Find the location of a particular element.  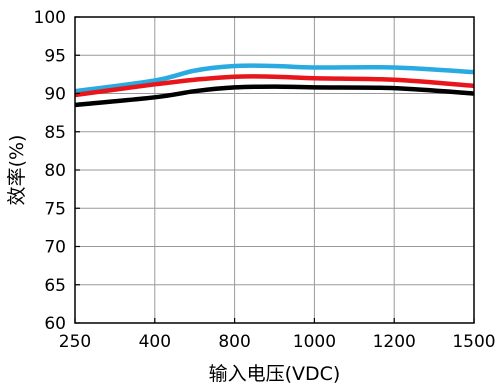

x-axis-title: 输入电压(VDC) is located at coordinates (275, 374).